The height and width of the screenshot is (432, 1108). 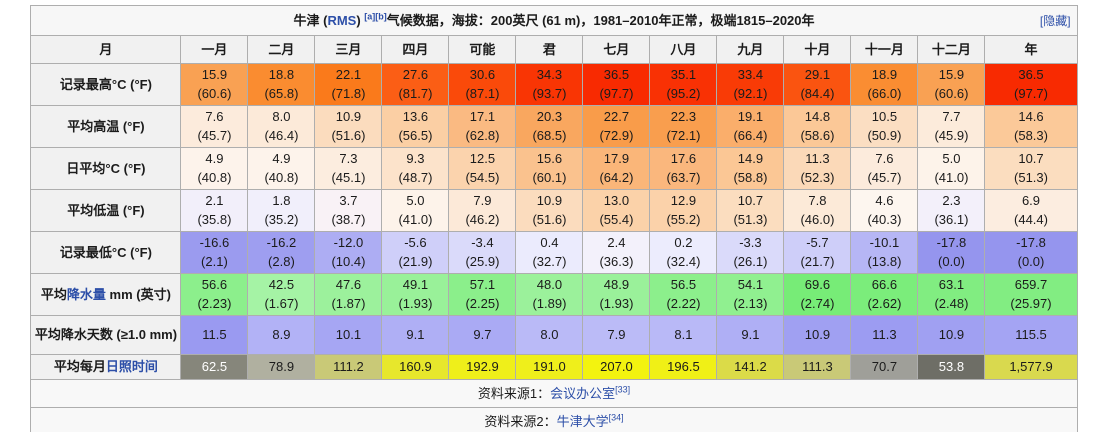 What do you see at coordinates (415, 210) in the screenshot?
I see `cell-avg-low: 5.0 (41.0)` at bounding box center [415, 210].